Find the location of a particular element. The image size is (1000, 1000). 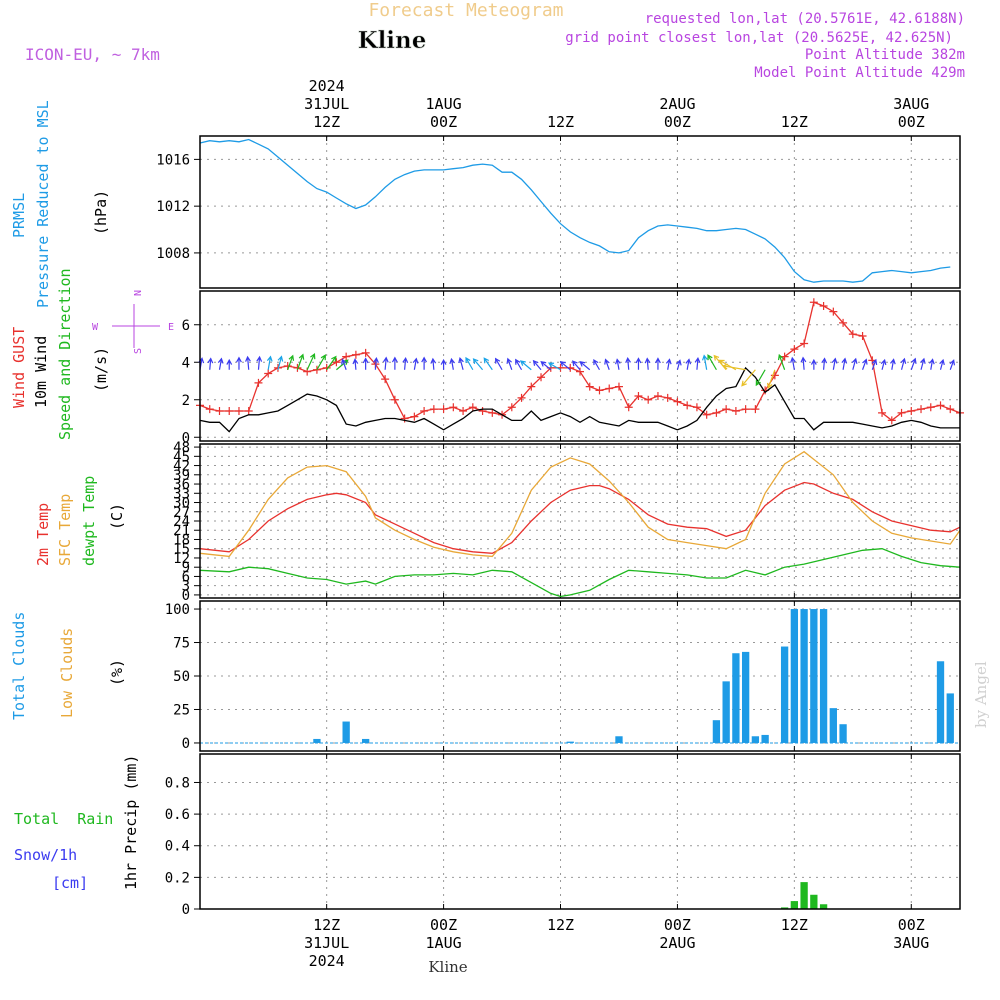

y-tick-label: 21 is located at coordinates (181, 531).